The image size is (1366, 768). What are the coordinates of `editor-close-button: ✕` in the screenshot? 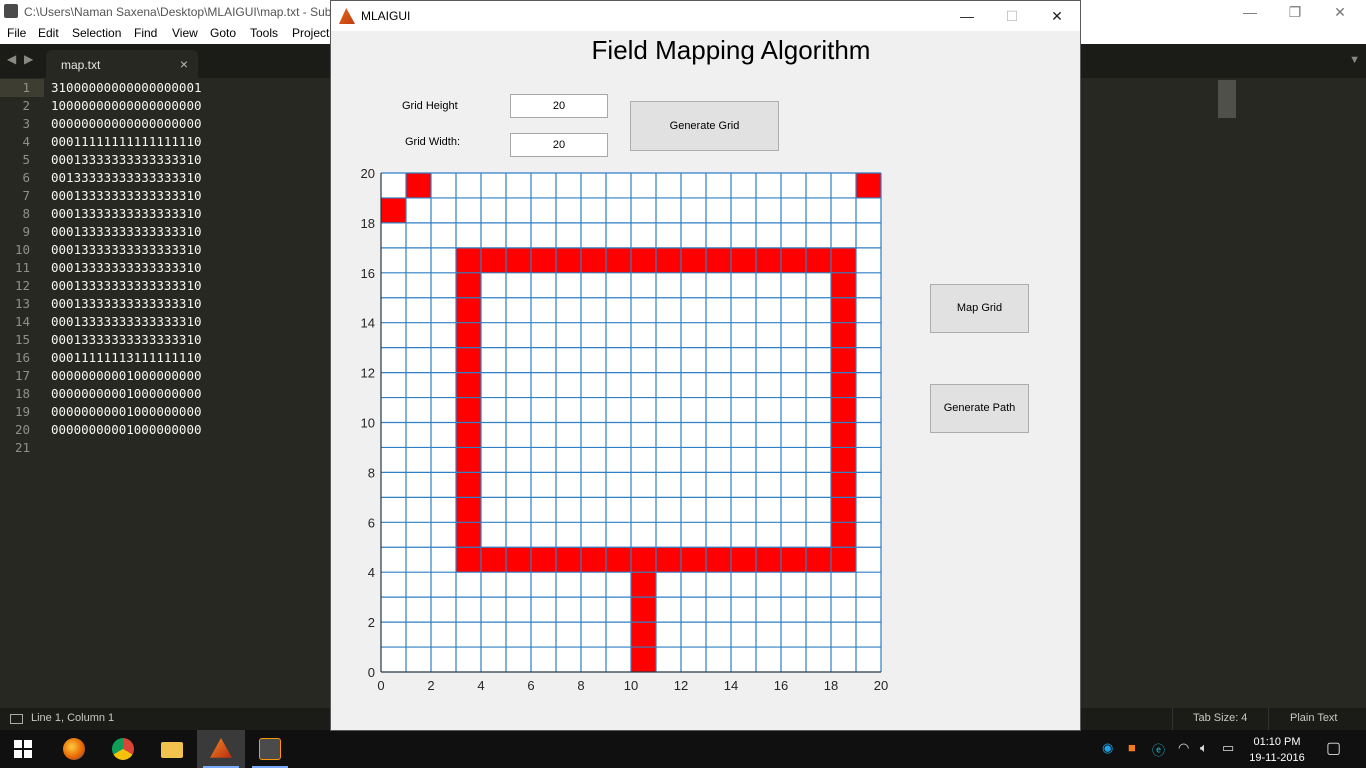 It's located at (1340, 12).